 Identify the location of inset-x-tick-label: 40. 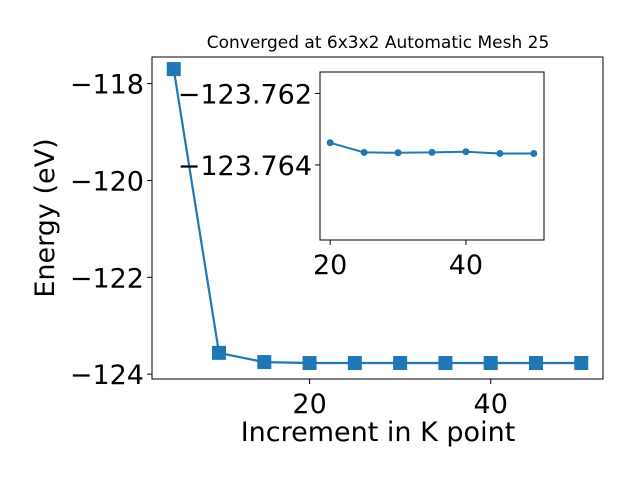
(466, 265).